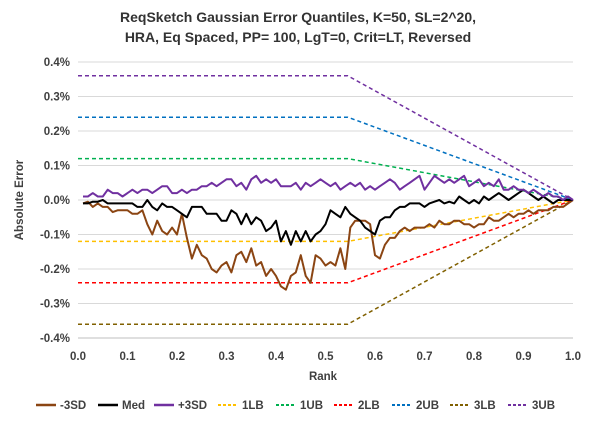  What do you see at coordinates (375, 357) in the screenshot?
I see `x-tick-label: 0.6` at bounding box center [375, 357].